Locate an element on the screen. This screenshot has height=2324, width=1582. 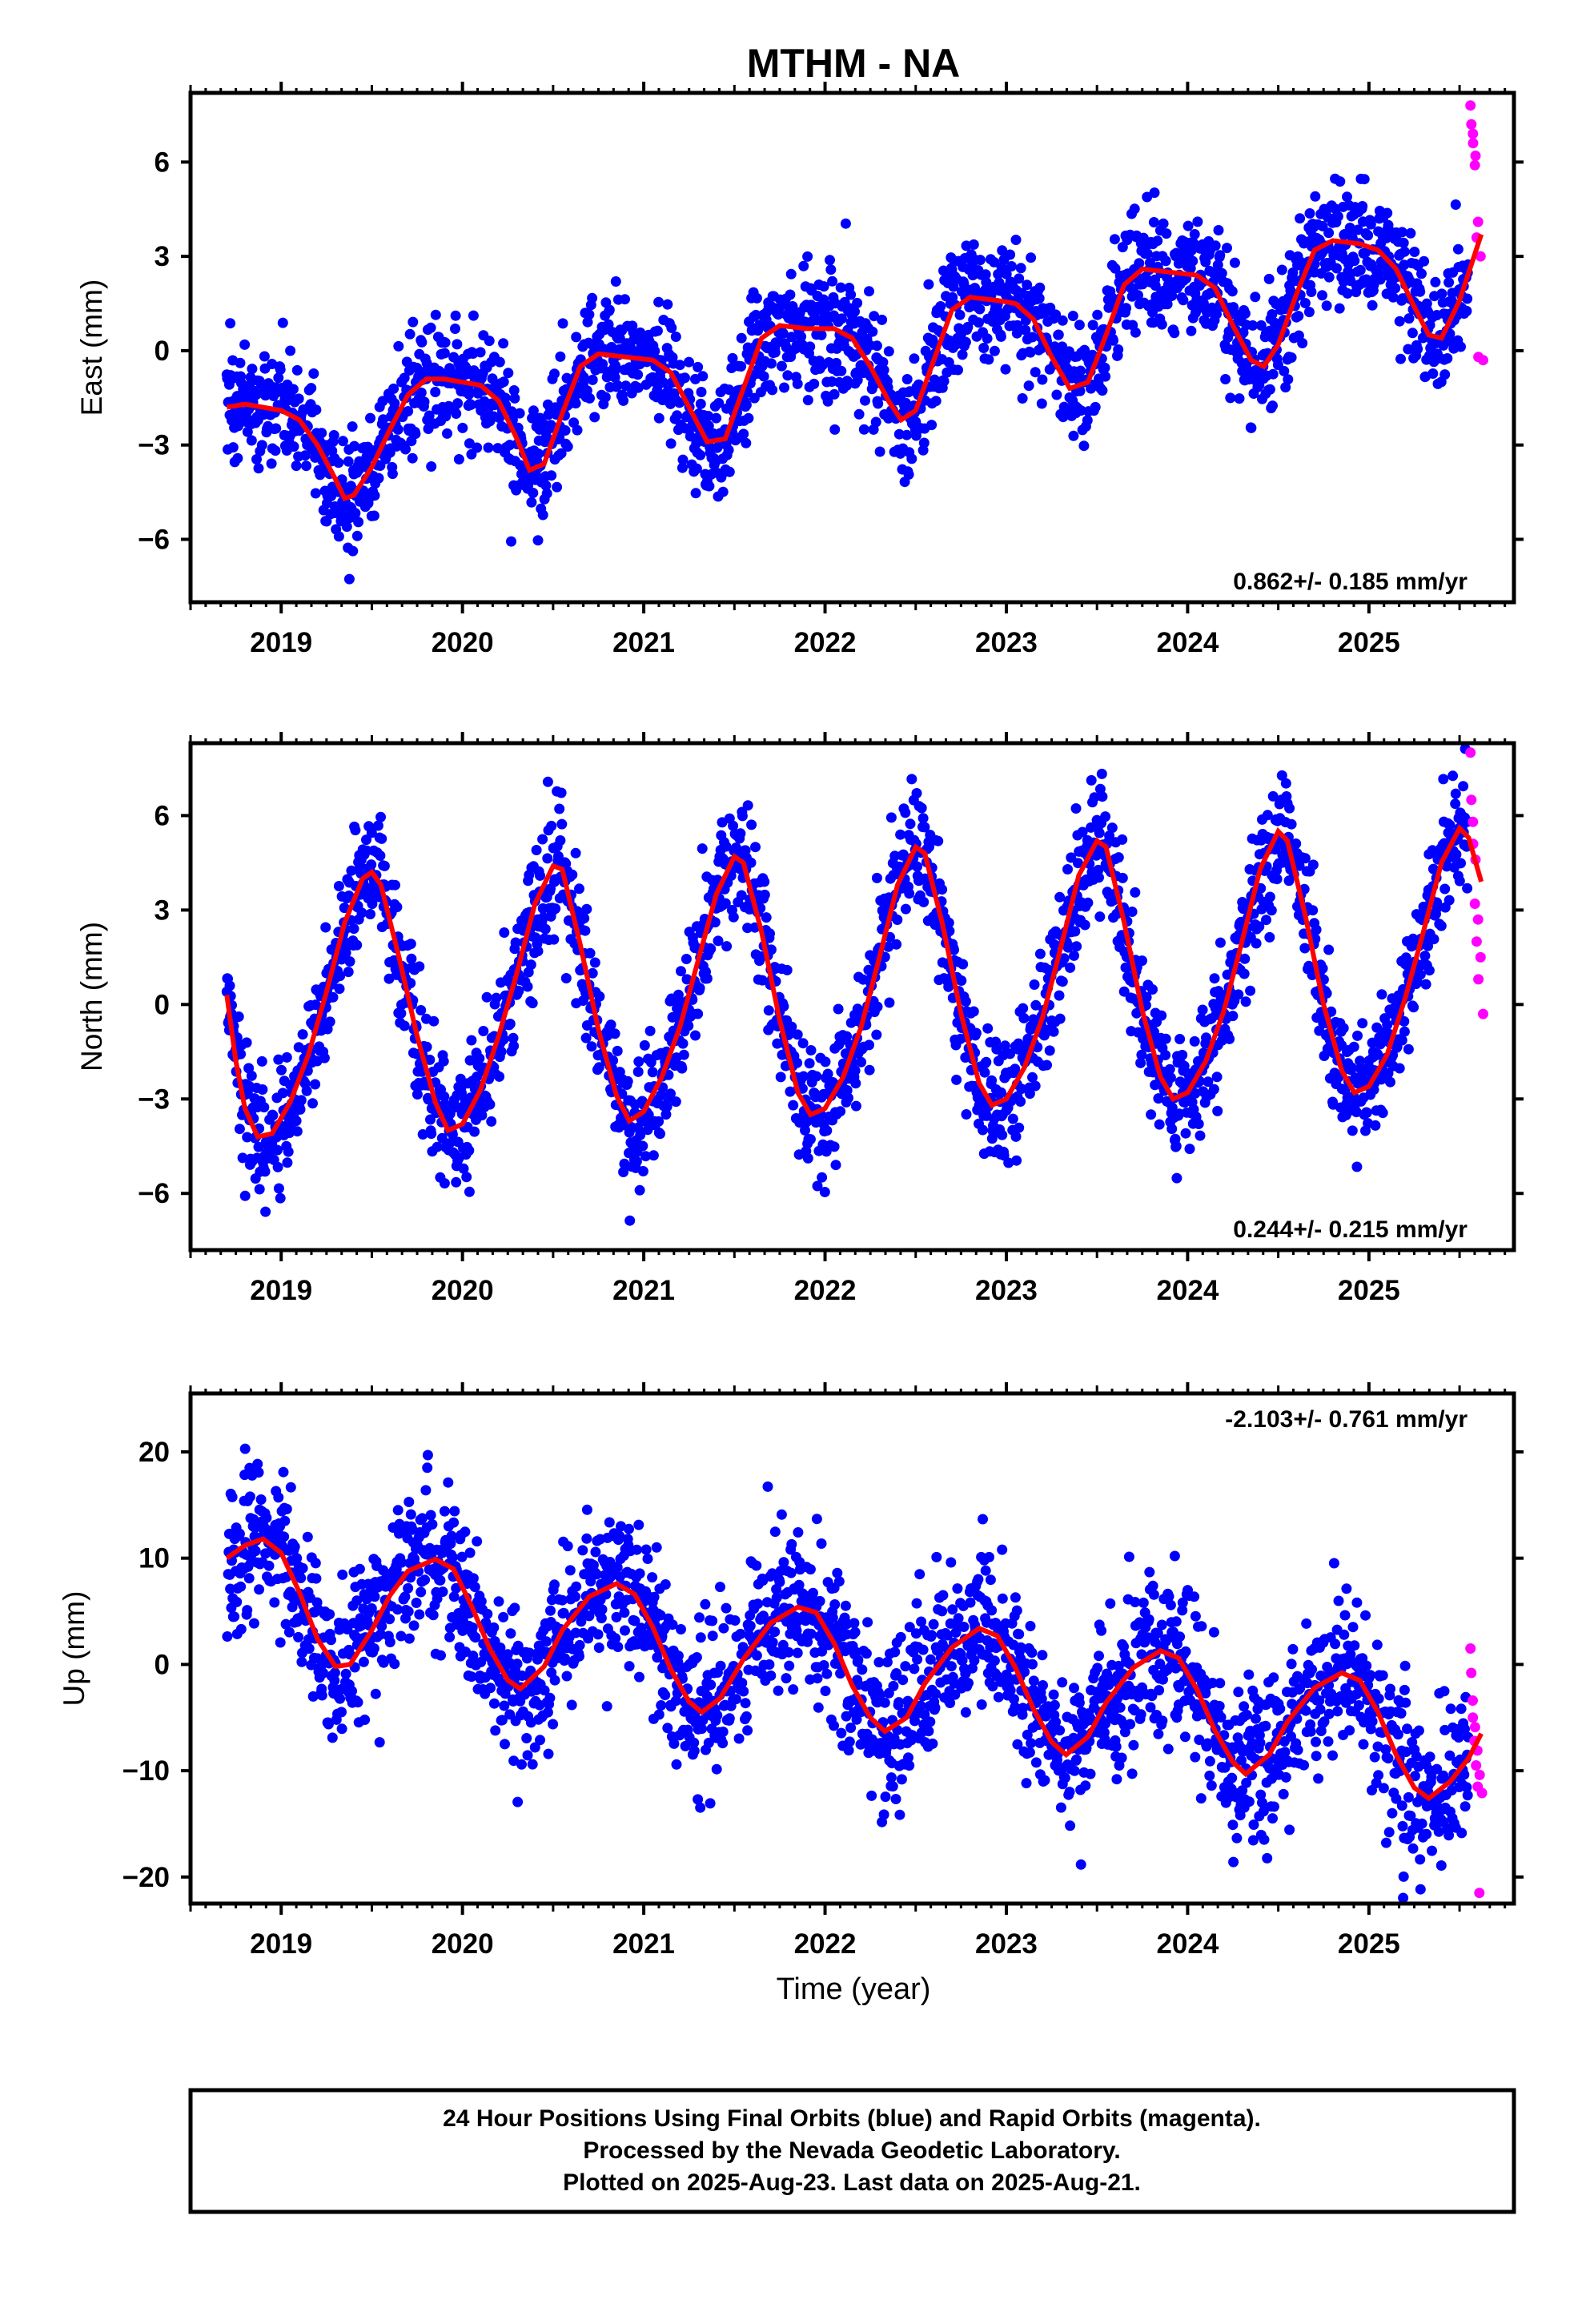
east-final-orbit-points is located at coordinates (847, 379).